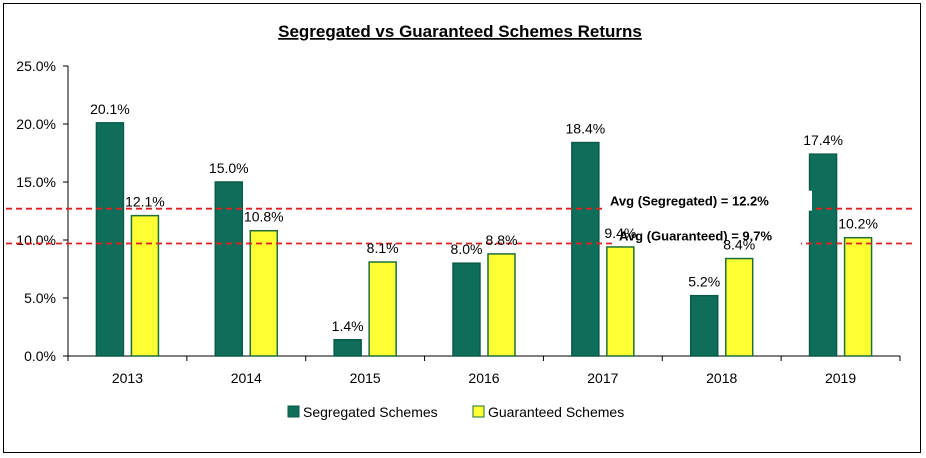 Image resolution: width=926 pixels, height=458 pixels. What do you see at coordinates (739, 245) in the screenshot?
I see `data-label-guaranteed: 8.4%` at bounding box center [739, 245].